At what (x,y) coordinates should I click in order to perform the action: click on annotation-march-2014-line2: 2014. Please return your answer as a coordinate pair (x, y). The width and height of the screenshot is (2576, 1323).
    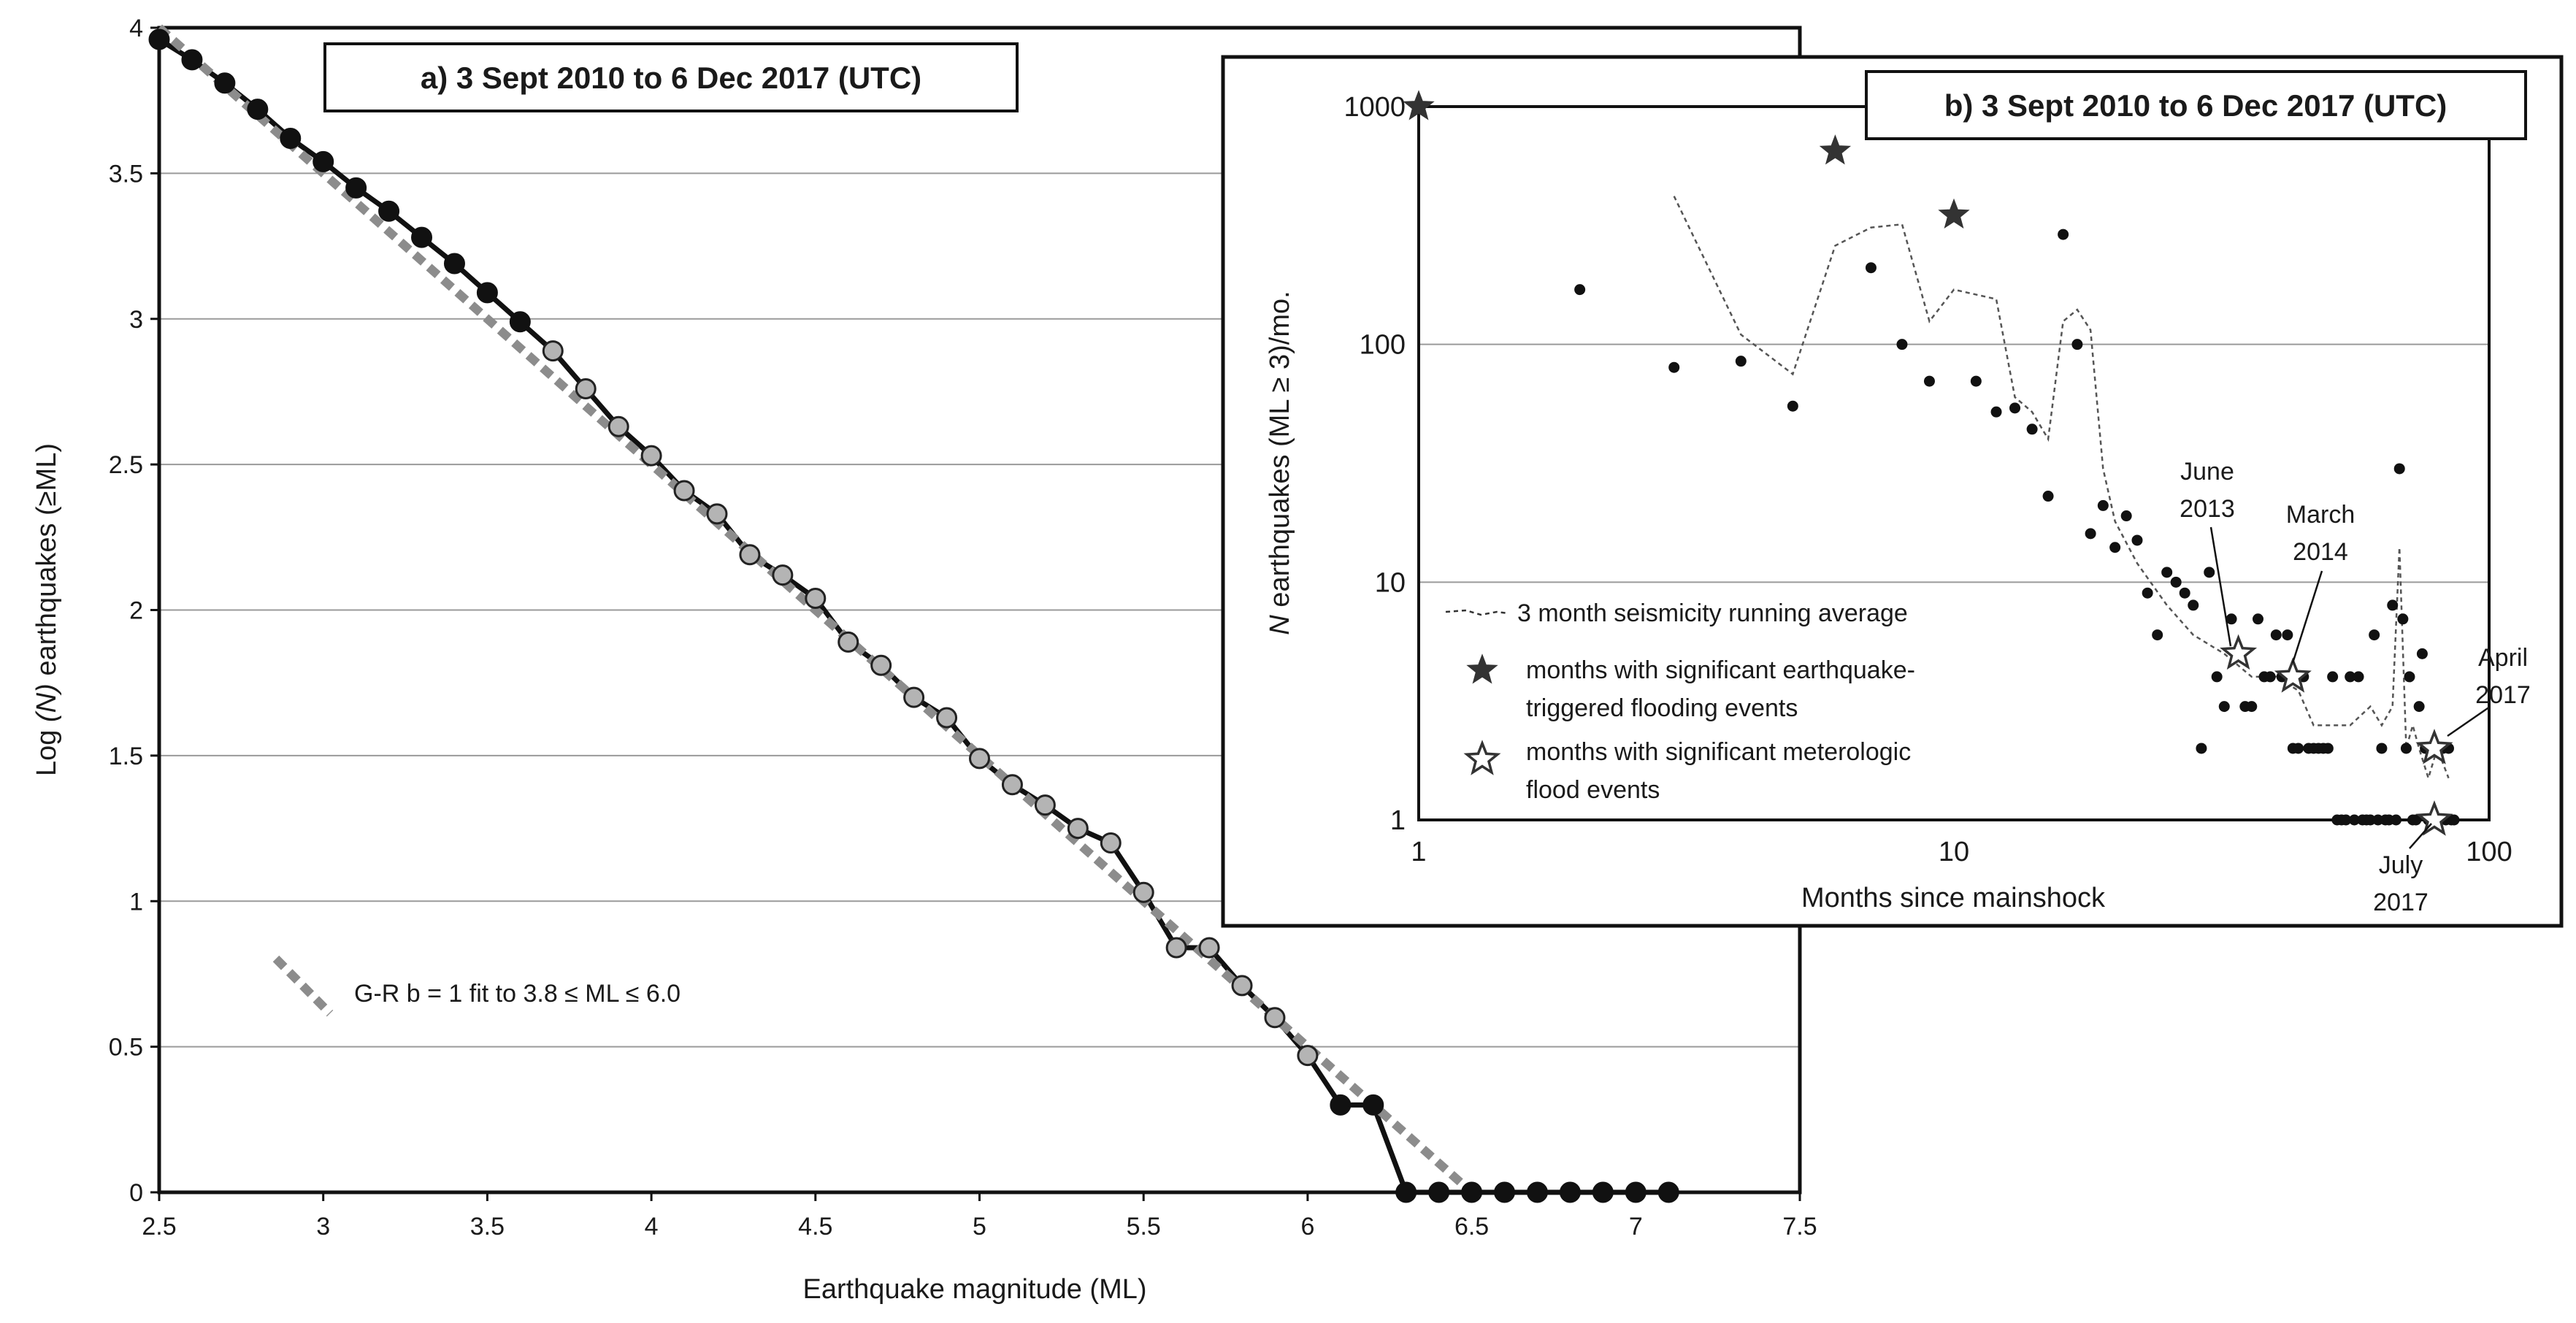
    Looking at the image, I should click on (2320, 552).